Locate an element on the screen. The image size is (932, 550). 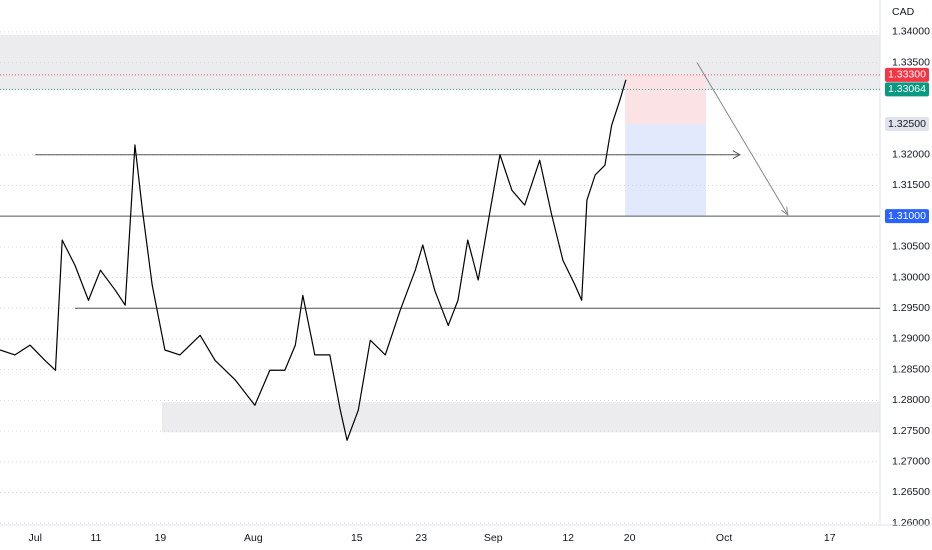
x-tick-label: 12 is located at coordinates (568, 538).